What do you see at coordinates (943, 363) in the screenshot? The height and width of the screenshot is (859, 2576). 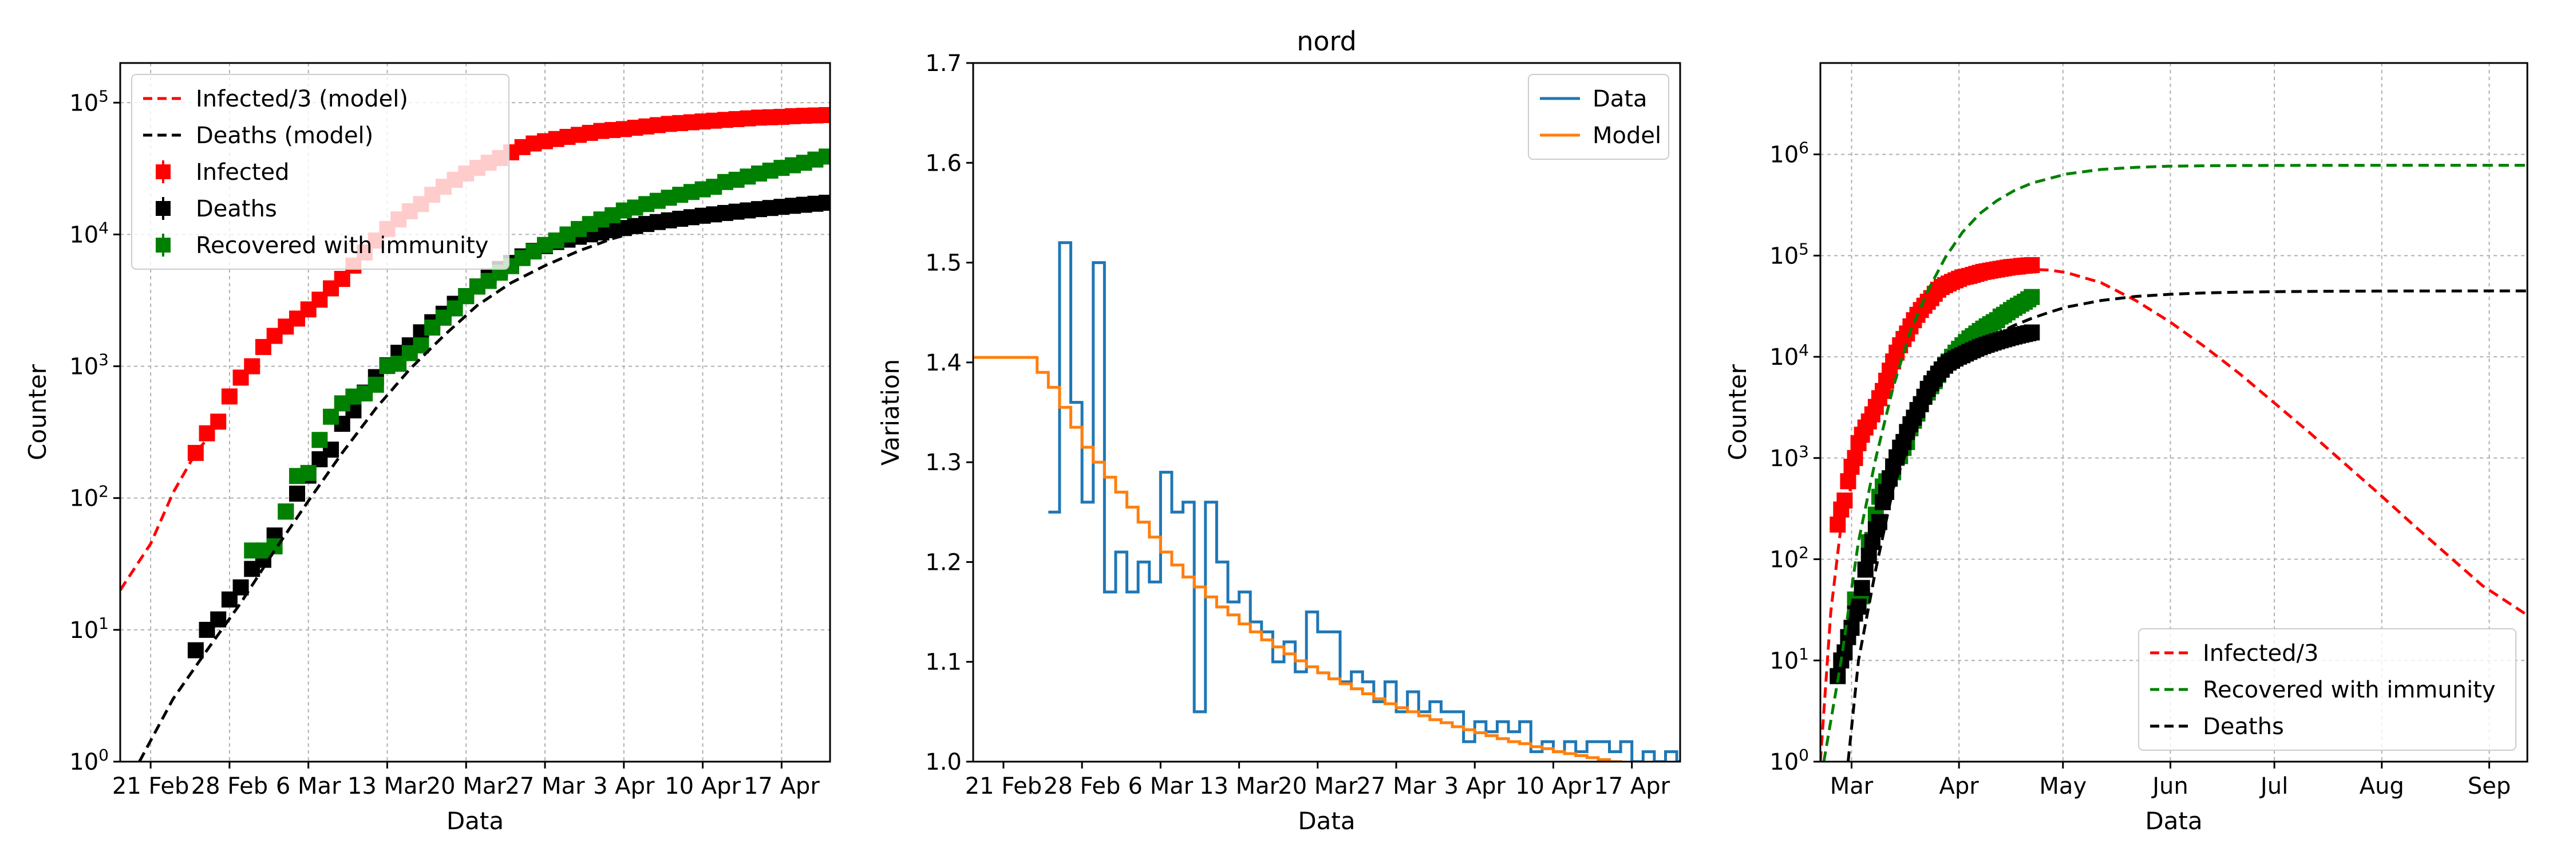 I see `y-tick-label: 1.4` at bounding box center [943, 363].